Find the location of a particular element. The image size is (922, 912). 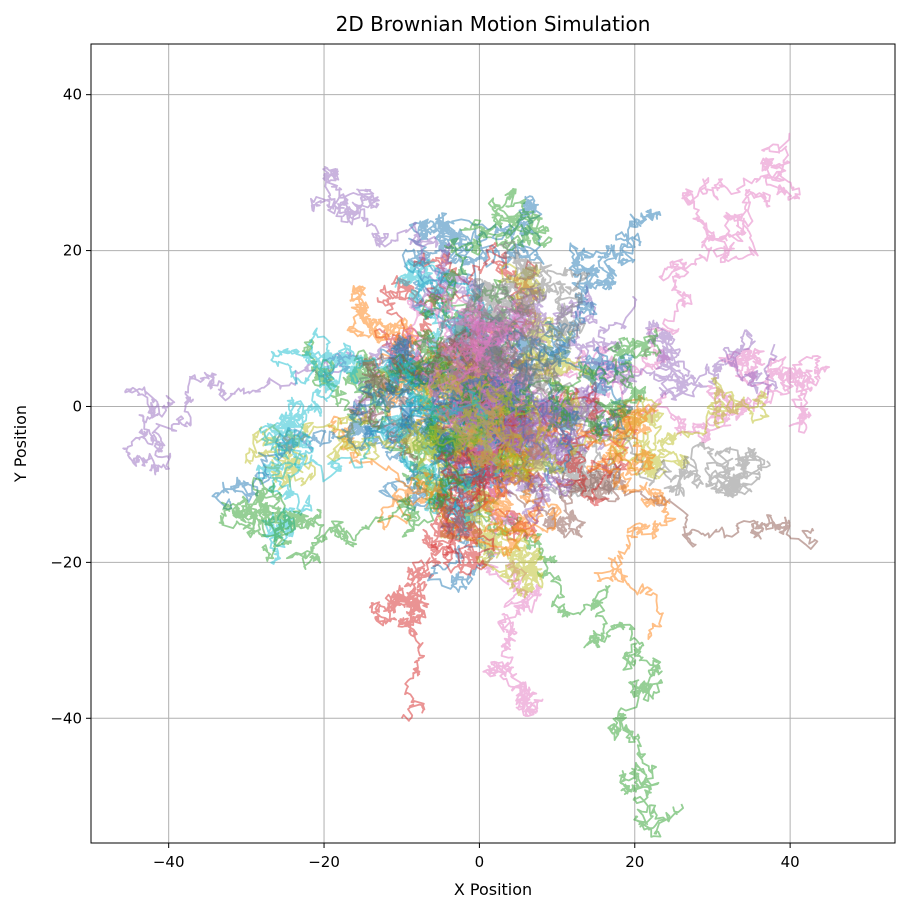

series-line-walk-green-left is located at coordinates (350, 476).